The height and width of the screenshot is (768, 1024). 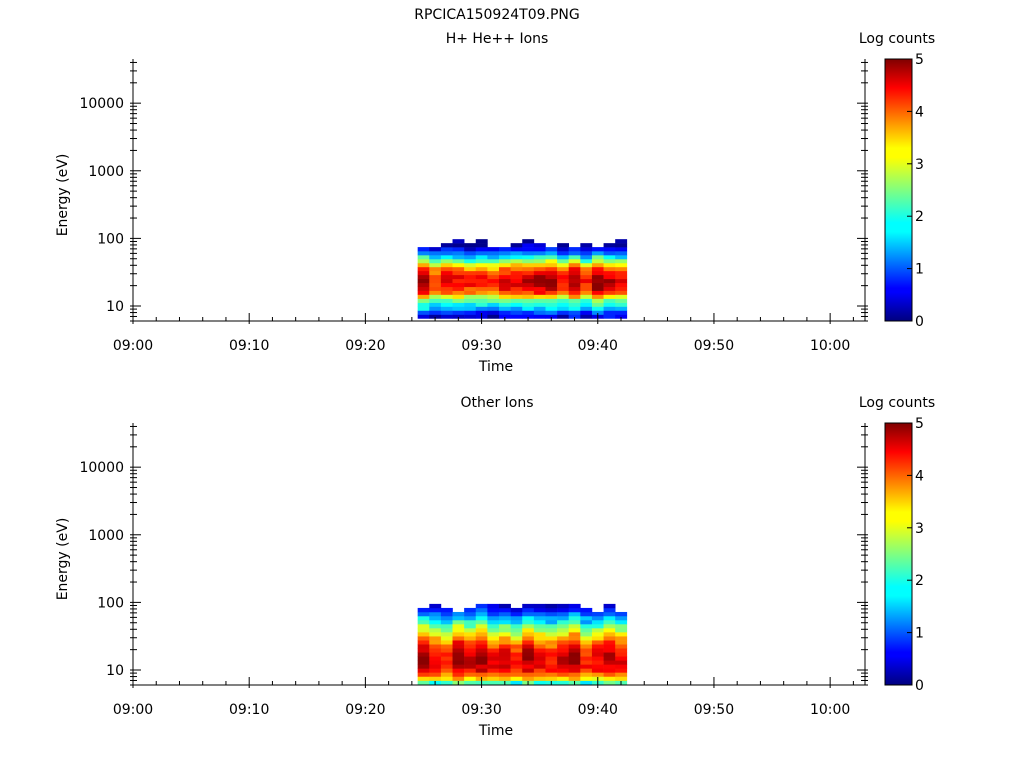 I want to click on colorbar-tick-label: 2, so click(x=919, y=217).